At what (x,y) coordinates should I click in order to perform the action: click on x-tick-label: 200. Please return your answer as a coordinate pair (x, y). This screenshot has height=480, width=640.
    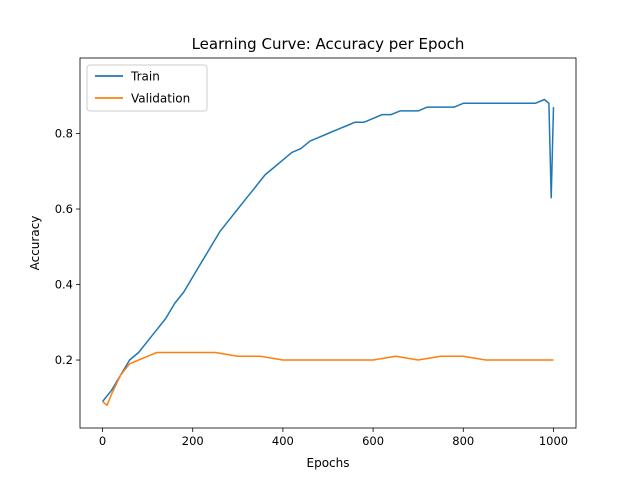
    Looking at the image, I should click on (193, 441).